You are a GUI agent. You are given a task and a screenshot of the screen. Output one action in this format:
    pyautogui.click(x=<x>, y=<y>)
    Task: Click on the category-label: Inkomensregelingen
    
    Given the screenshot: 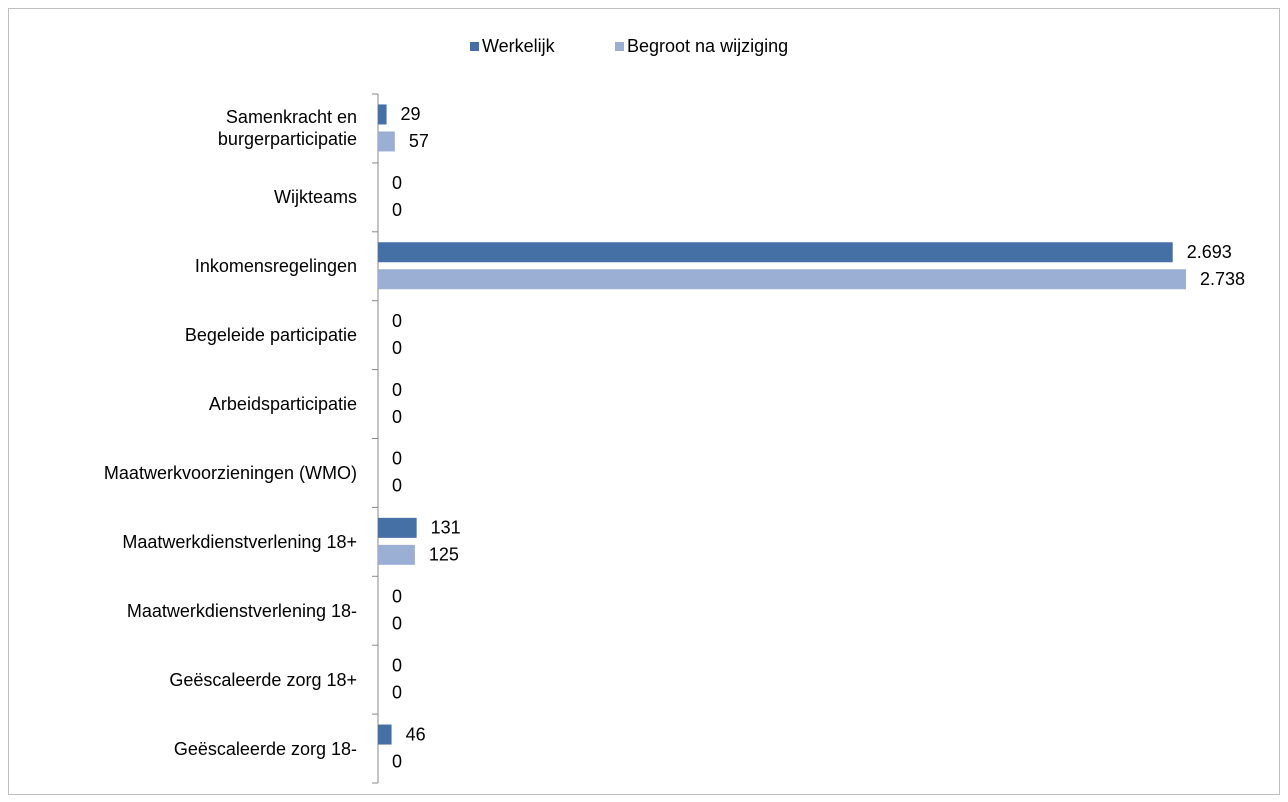 What is the action you would take?
    pyautogui.click(x=275, y=266)
    